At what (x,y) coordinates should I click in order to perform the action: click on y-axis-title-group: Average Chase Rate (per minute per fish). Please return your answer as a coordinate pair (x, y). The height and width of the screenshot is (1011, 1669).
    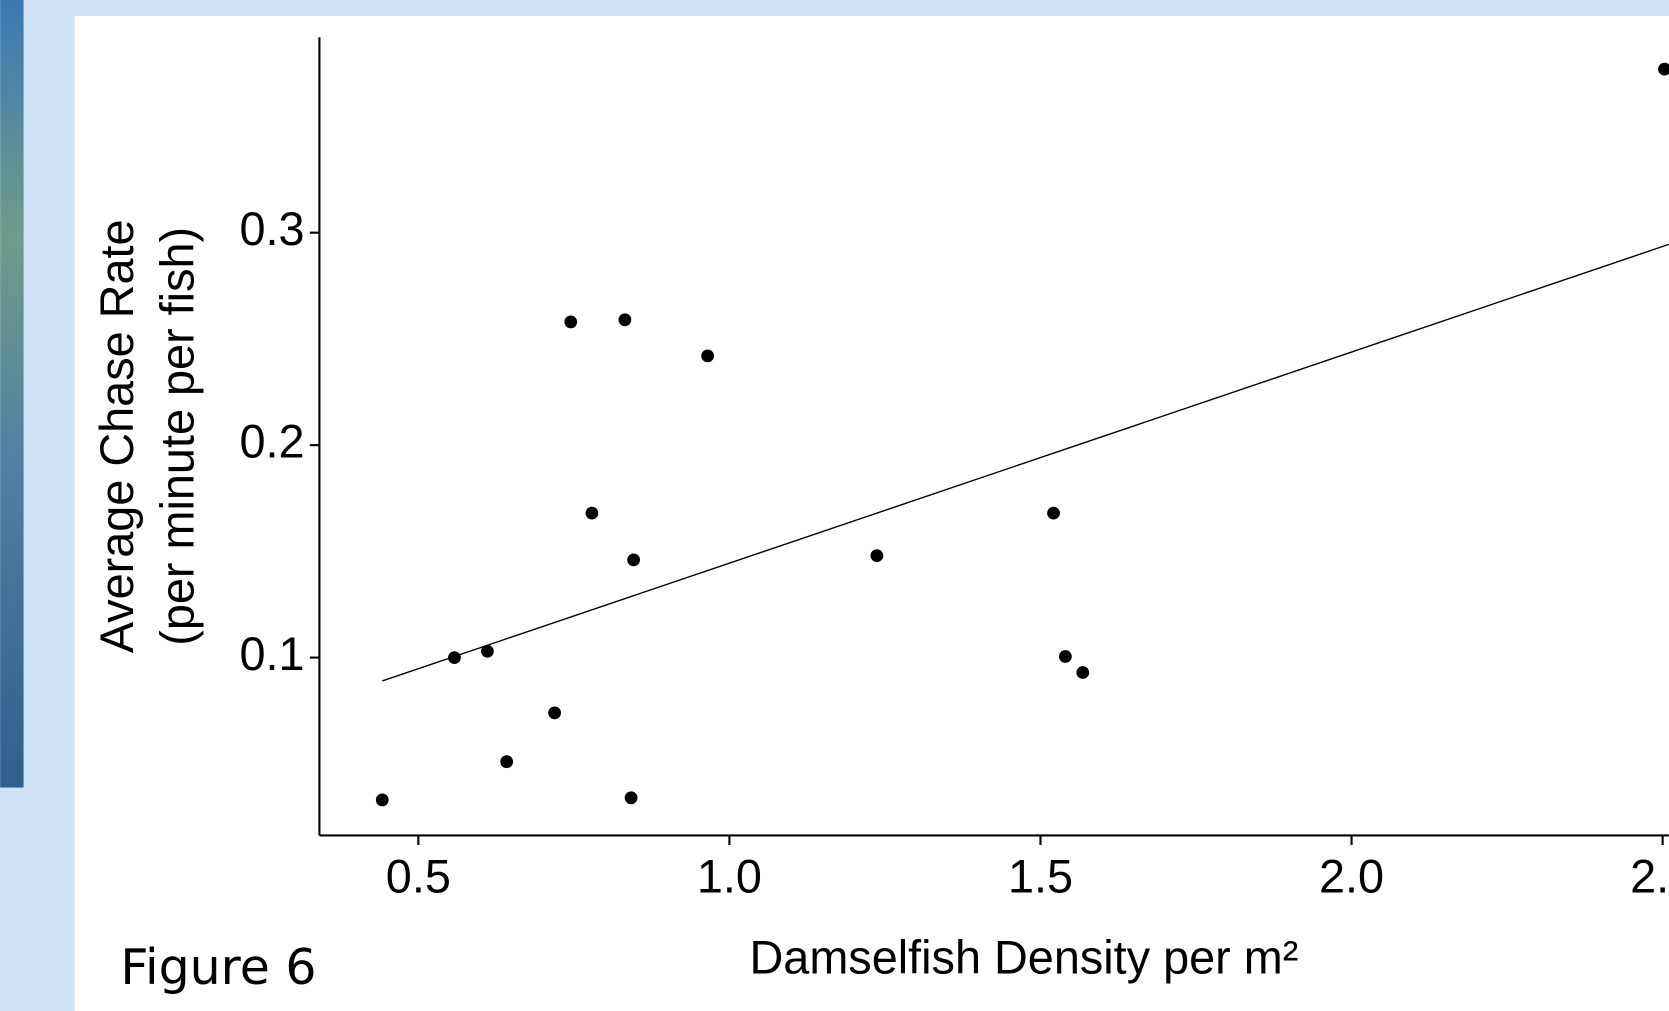
    Looking at the image, I should click on (147, 436).